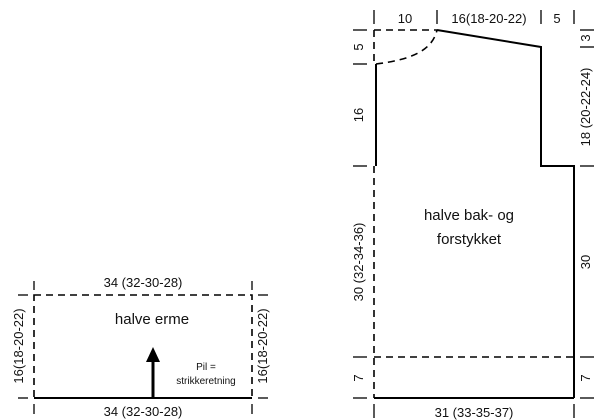 The height and width of the screenshot is (420, 595). I want to click on body-neckline-curve, so click(406, 47).